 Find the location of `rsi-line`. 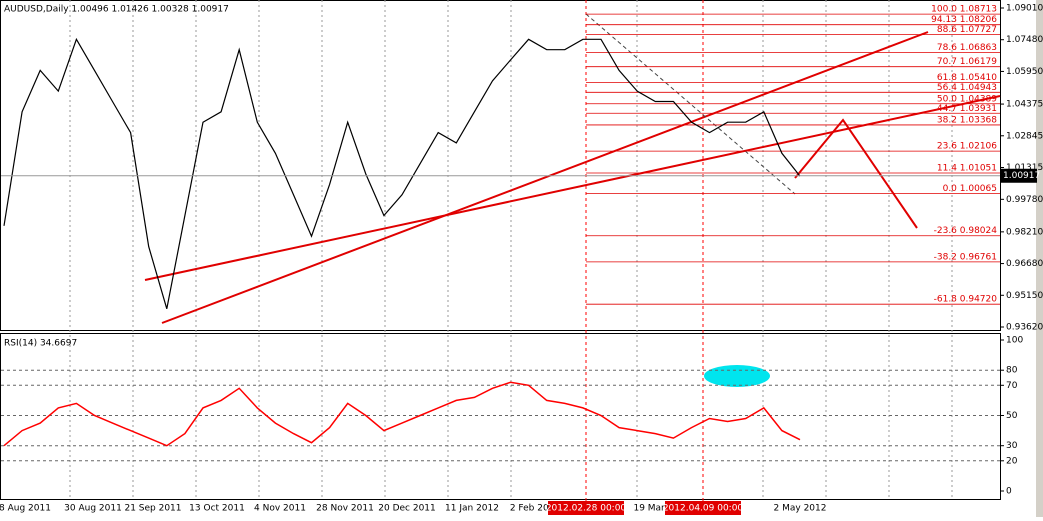

rsi-line is located at coordinates (402, 414).